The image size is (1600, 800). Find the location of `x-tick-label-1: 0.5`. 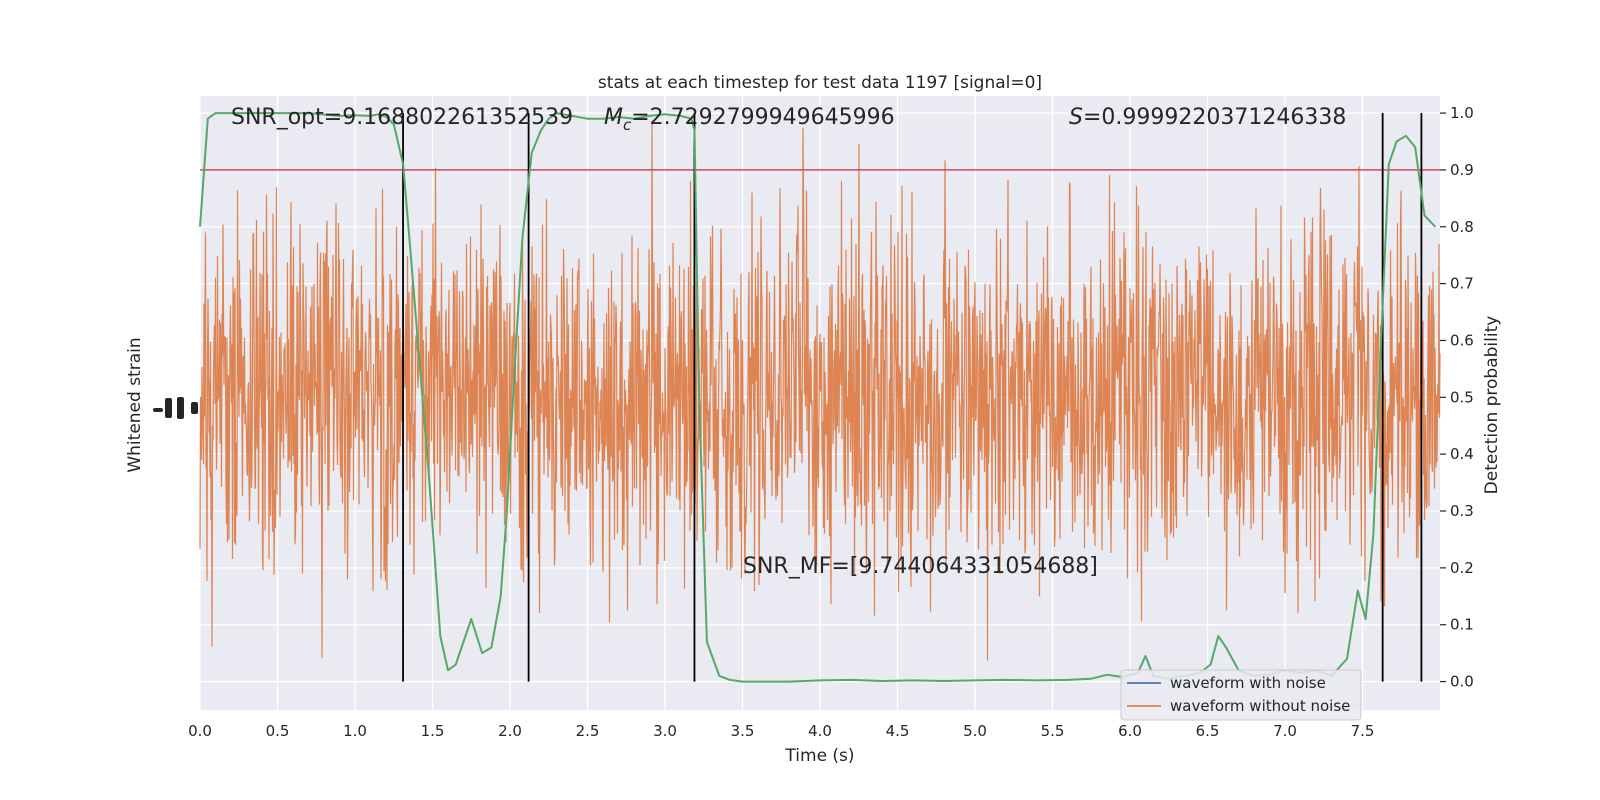

x-tick-label-1: 0.5 is located at coordinates (278, 731).